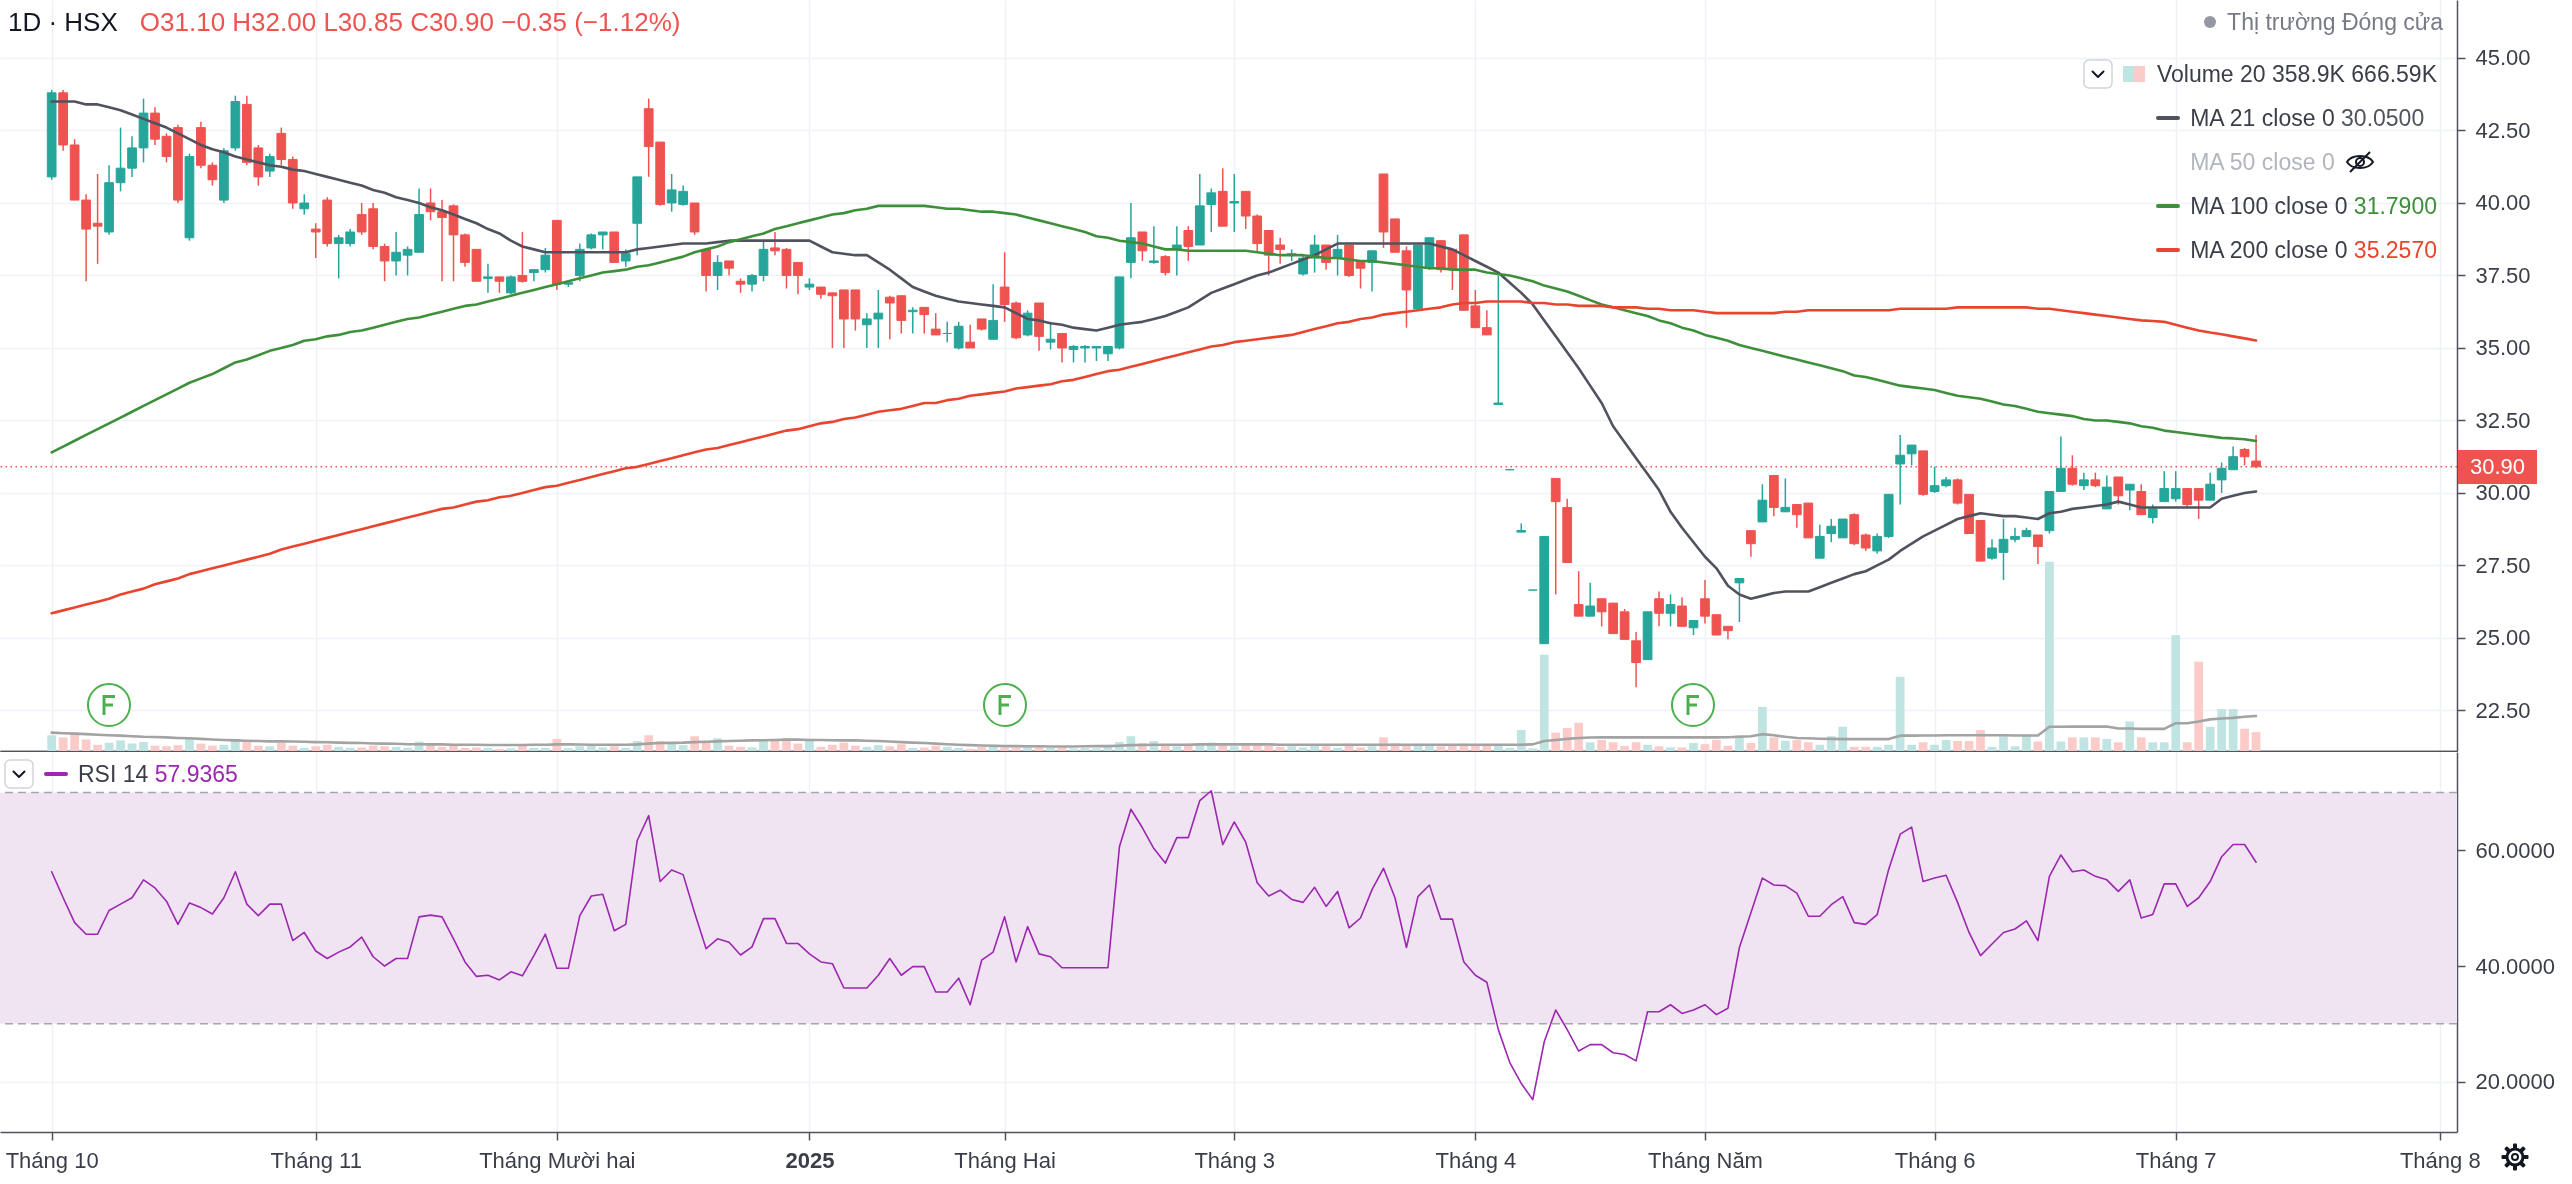 The width and height of the screenshot is (2572, 1184). I want to click on y-tick-label: 40.00, so click(2503, 203).